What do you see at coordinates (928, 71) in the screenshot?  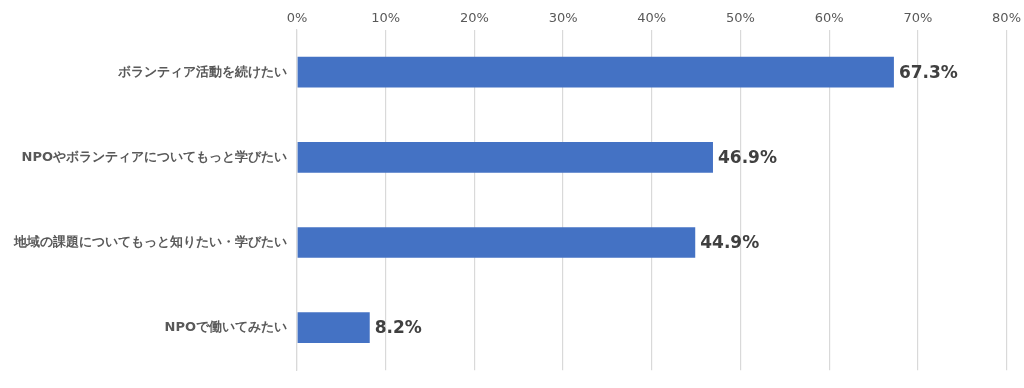 I see `data-label: 67.3%` at bounding box center [928, 71].